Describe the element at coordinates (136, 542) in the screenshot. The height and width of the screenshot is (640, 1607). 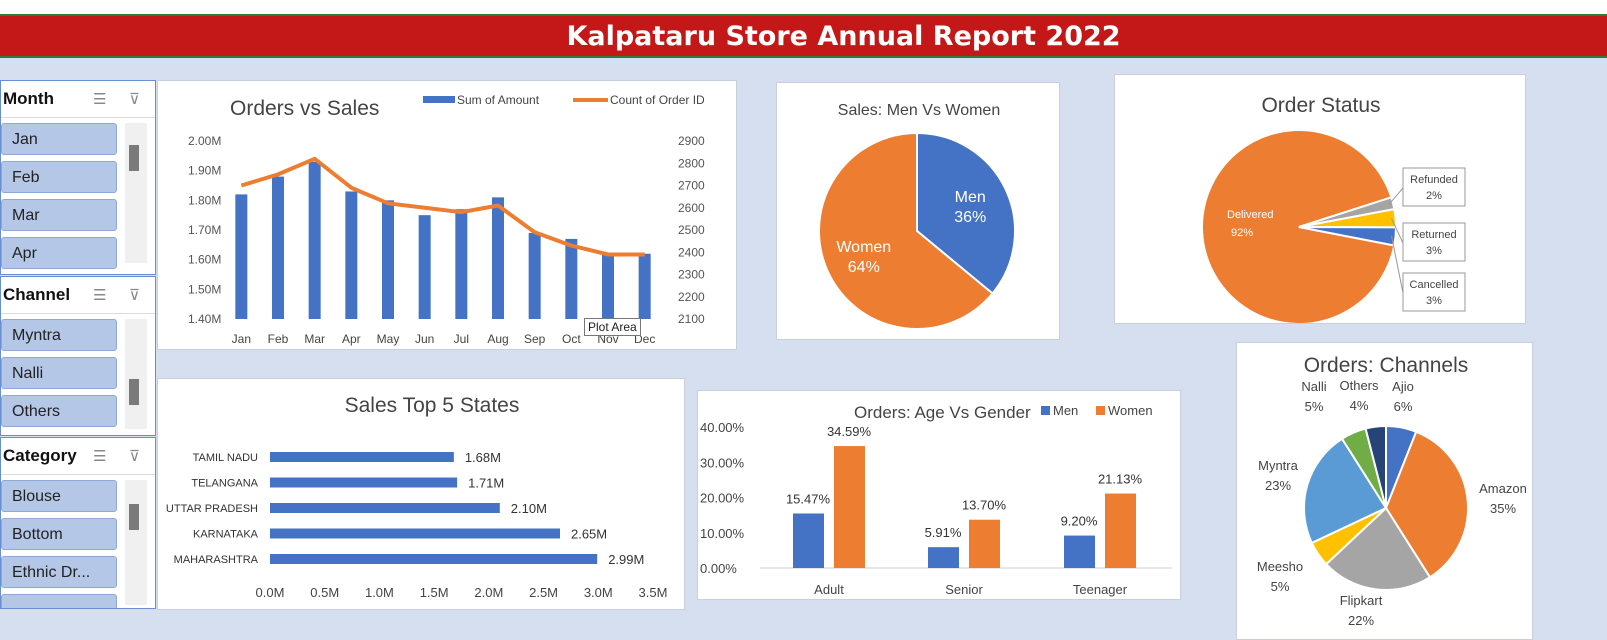
I see `category-slicer-scrollbar` at that location.